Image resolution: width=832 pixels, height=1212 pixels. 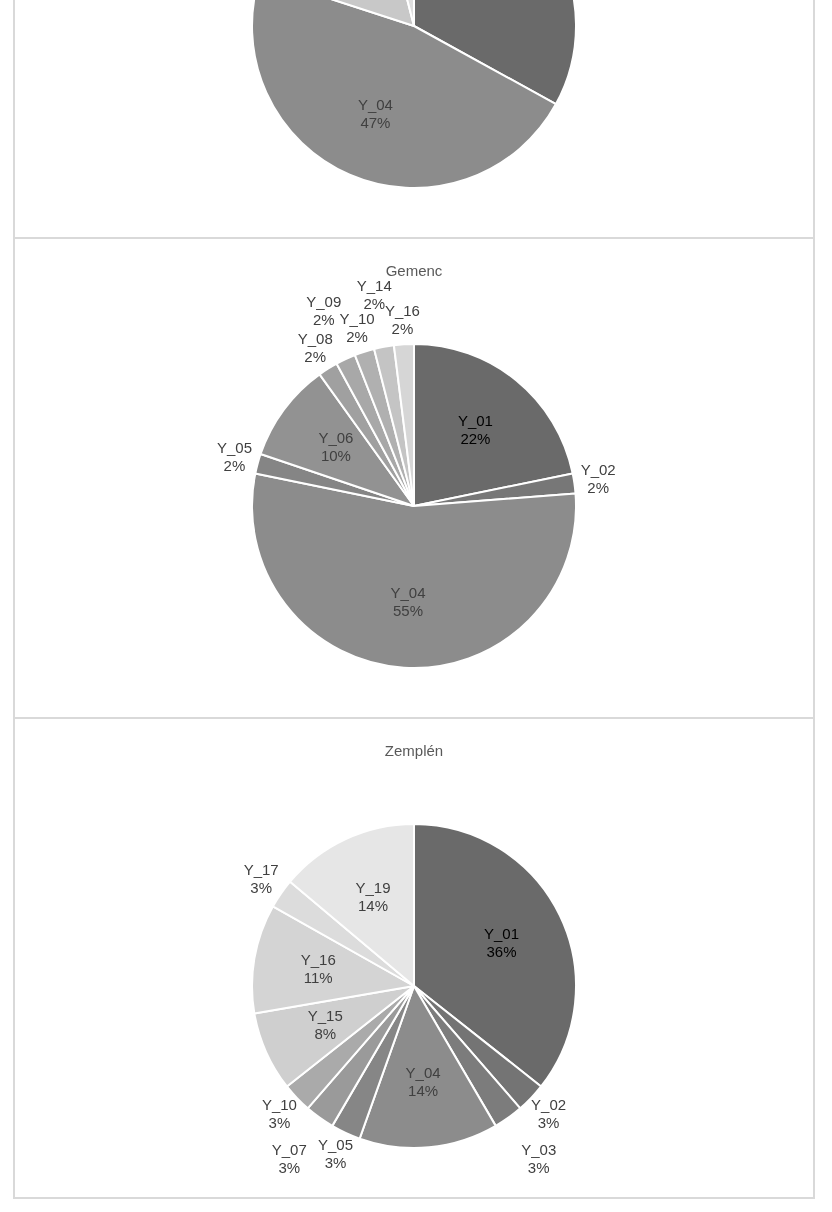 I want to click on slice-label: Y_09, so click(x=324, y=302).